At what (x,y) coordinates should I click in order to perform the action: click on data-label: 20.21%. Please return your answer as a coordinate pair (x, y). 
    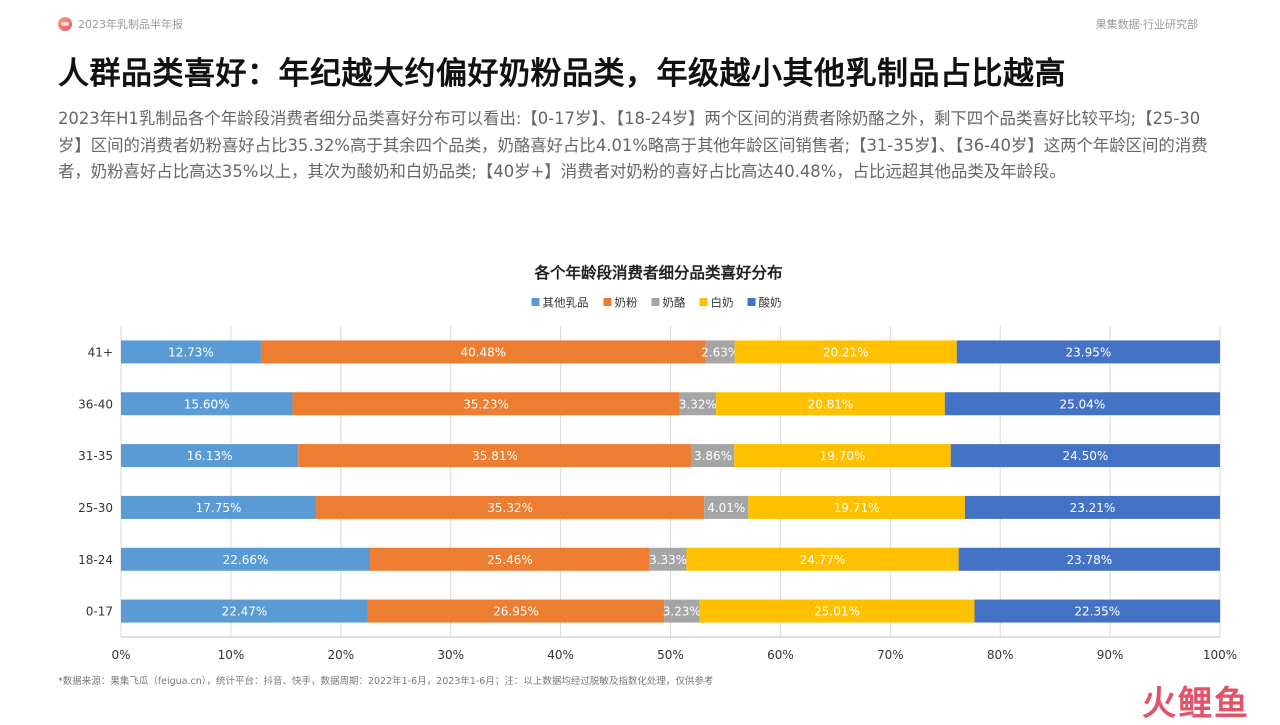
    Looking at the image, I should click on (846, 352).